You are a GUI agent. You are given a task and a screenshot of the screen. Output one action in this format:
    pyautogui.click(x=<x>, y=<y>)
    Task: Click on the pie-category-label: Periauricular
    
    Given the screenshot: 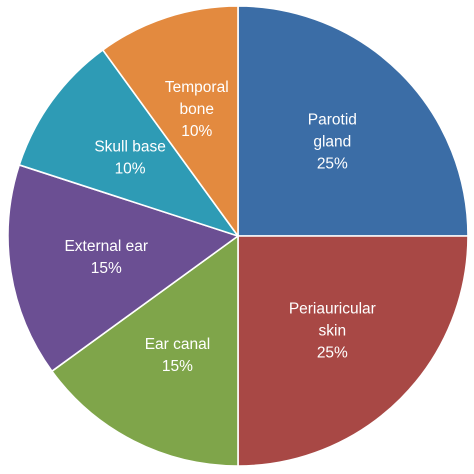 What is the action you would take?
    pyautogui.click(x=332, y=308)
    